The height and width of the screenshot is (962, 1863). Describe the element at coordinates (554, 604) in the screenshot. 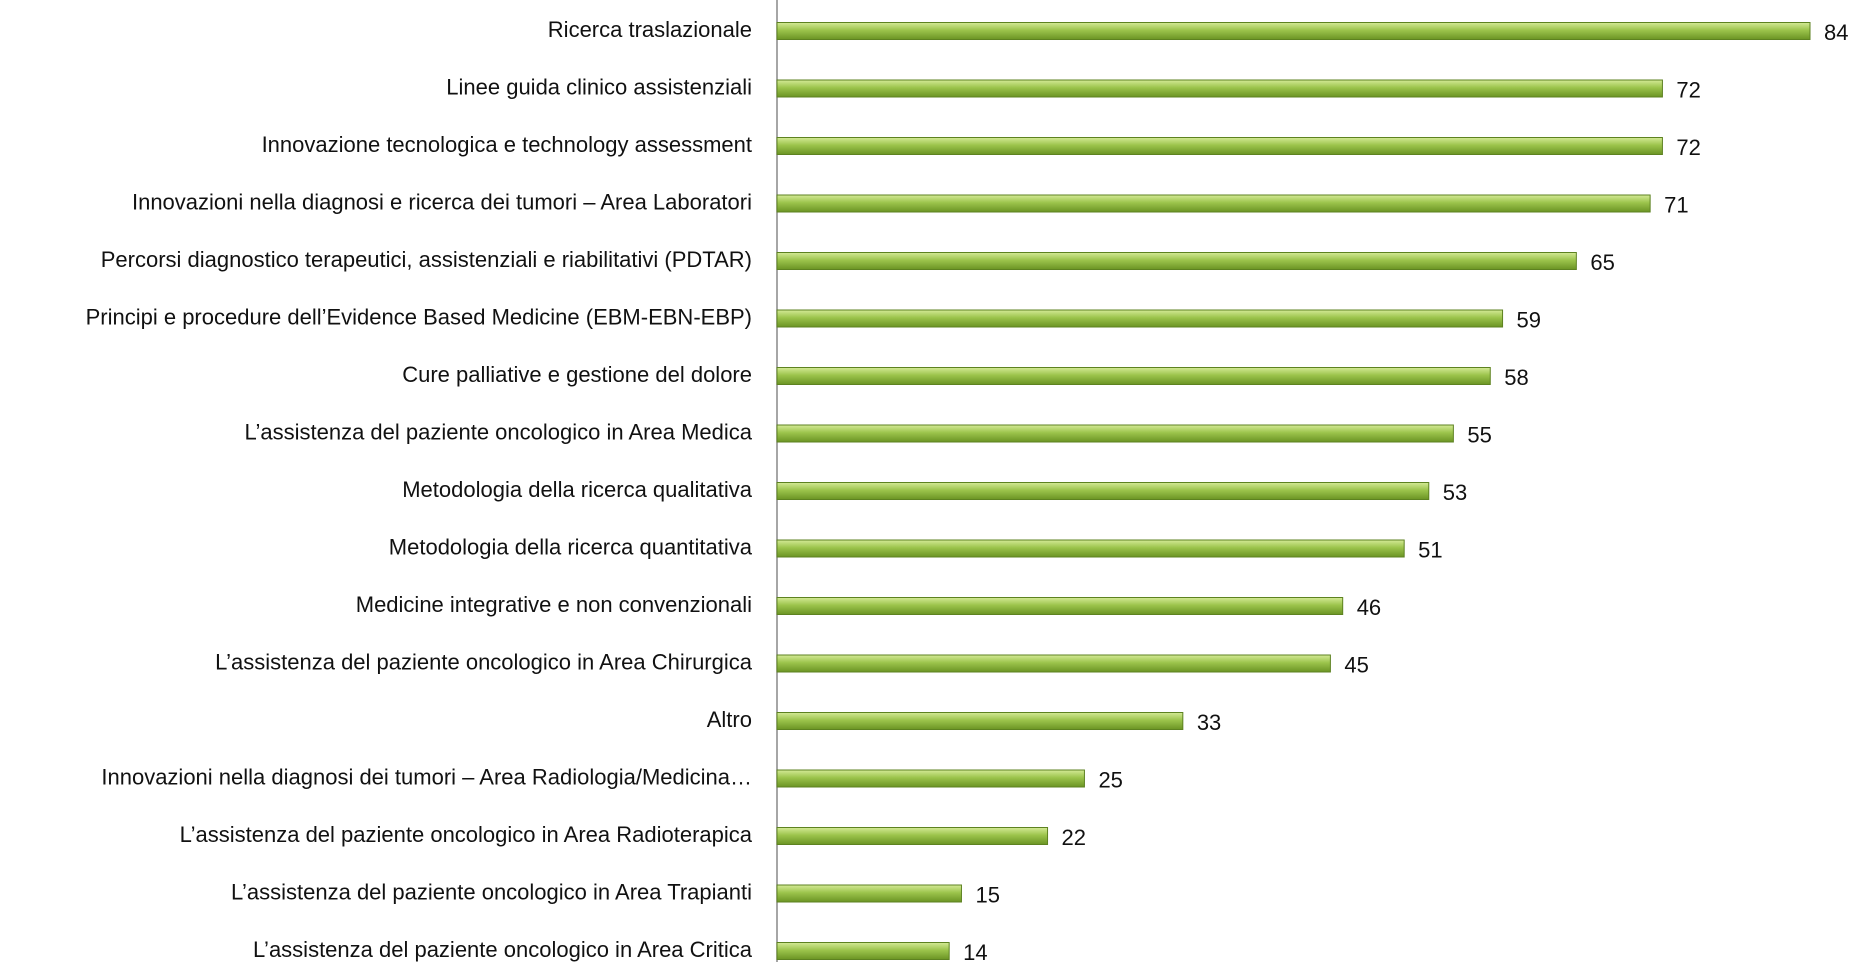

I see `category-label: Medicine integrative e non convenzionali` at that location.